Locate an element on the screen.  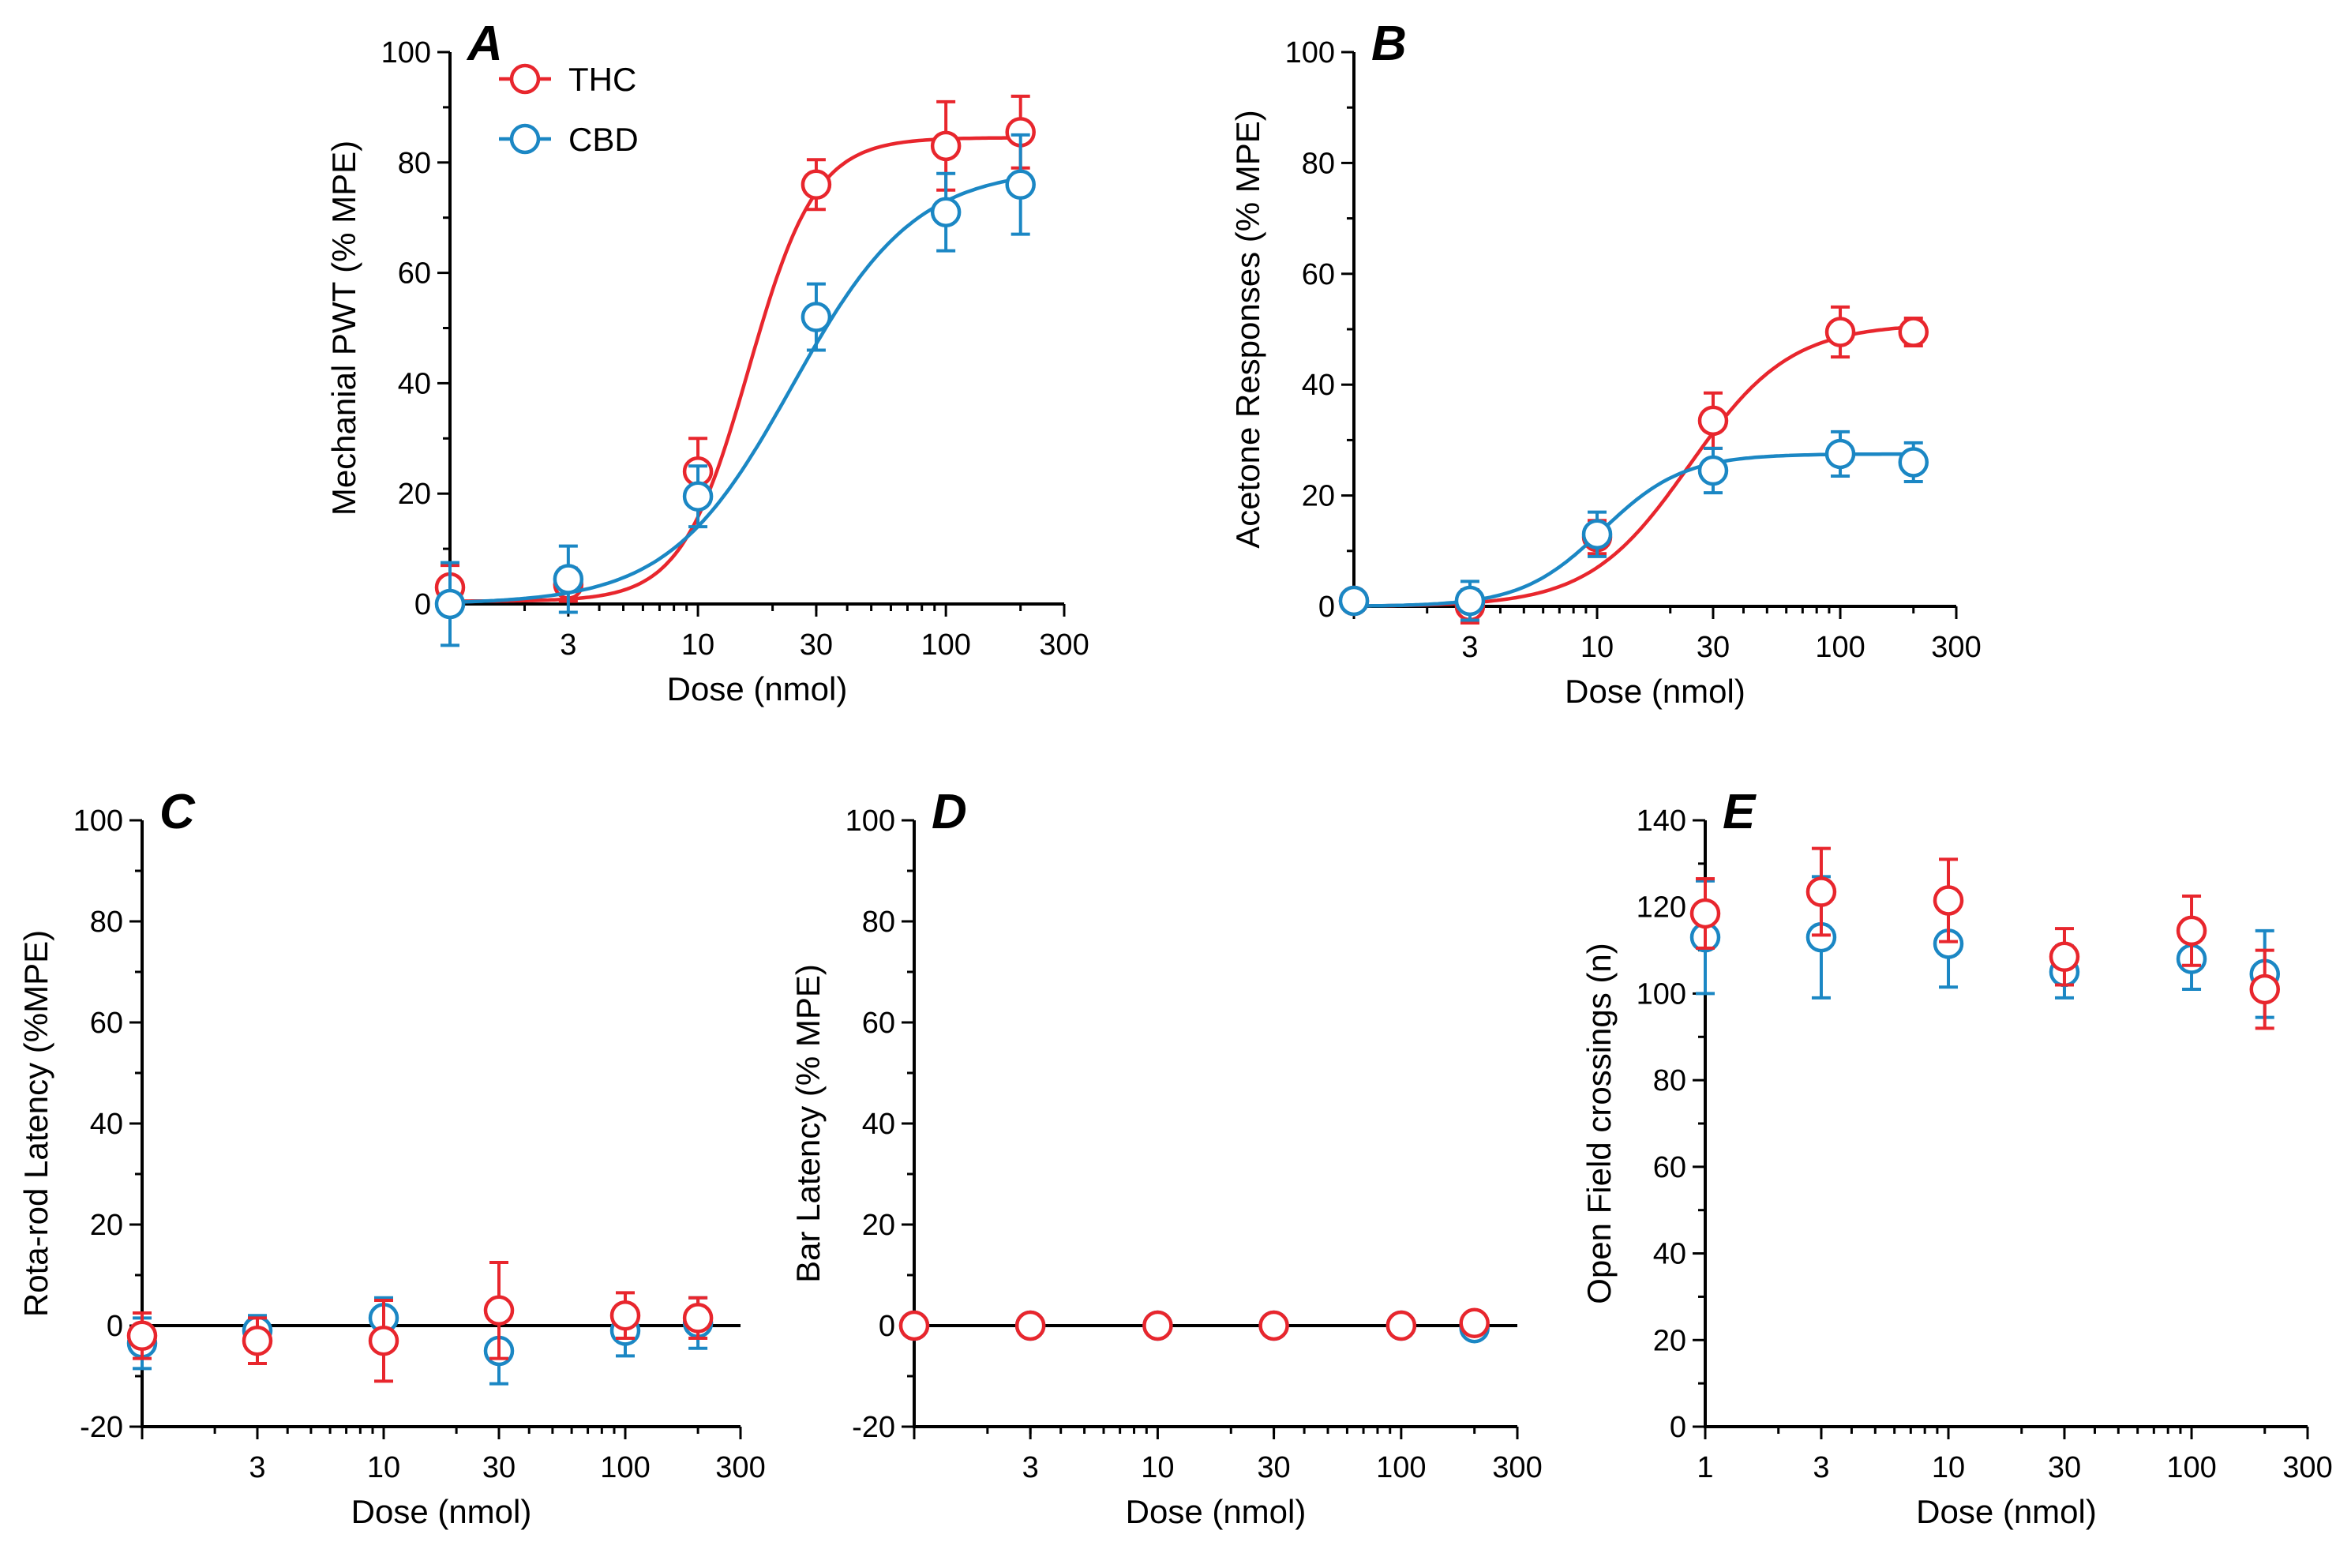
y-axis-title: Mechanial PWT (% MPE) is located at coordinates (344, 328).